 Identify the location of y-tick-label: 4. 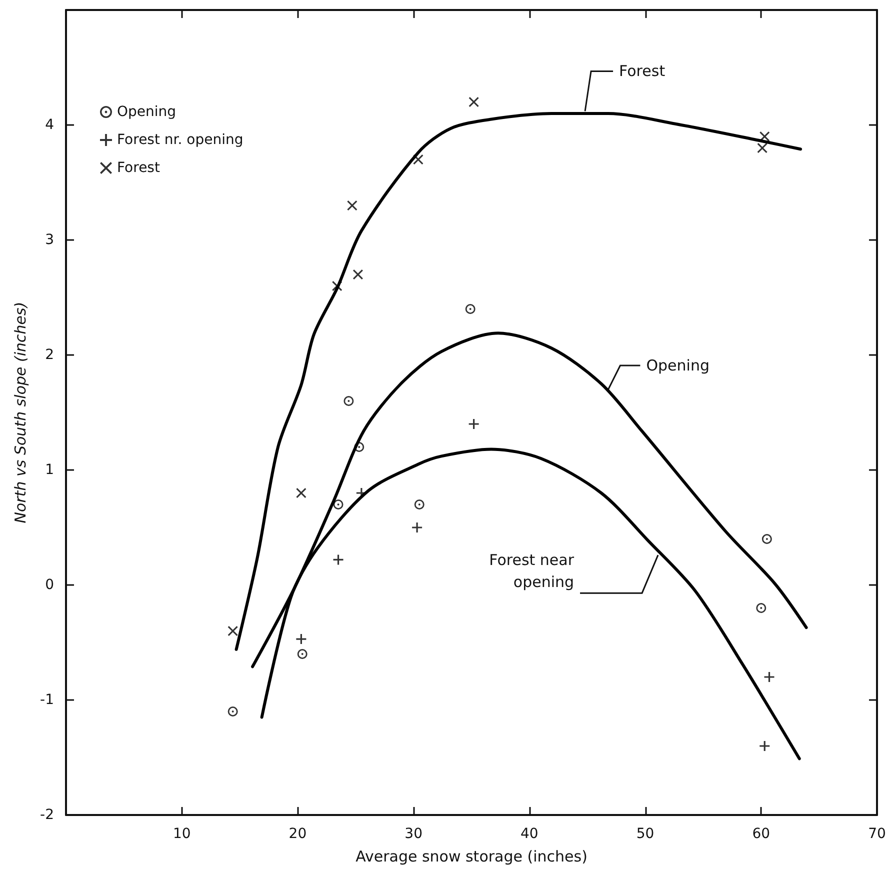
(49, 125).